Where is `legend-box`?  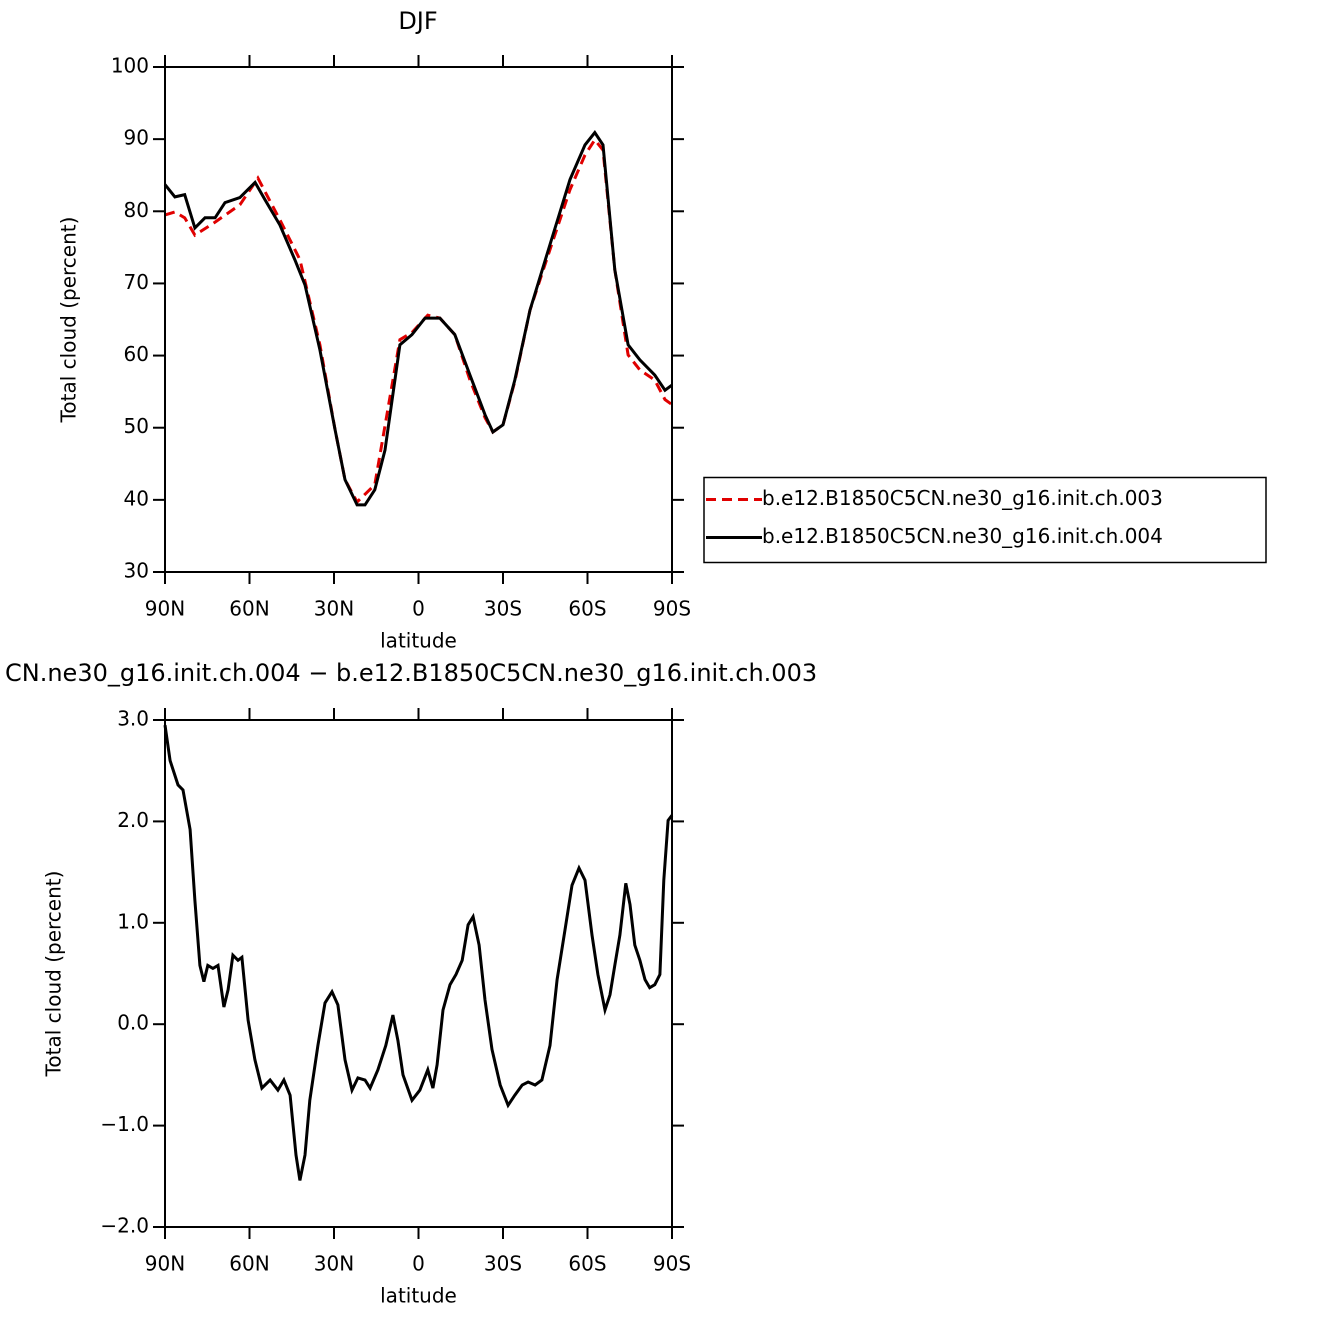
legend-box is located at coordinates (985, 520).